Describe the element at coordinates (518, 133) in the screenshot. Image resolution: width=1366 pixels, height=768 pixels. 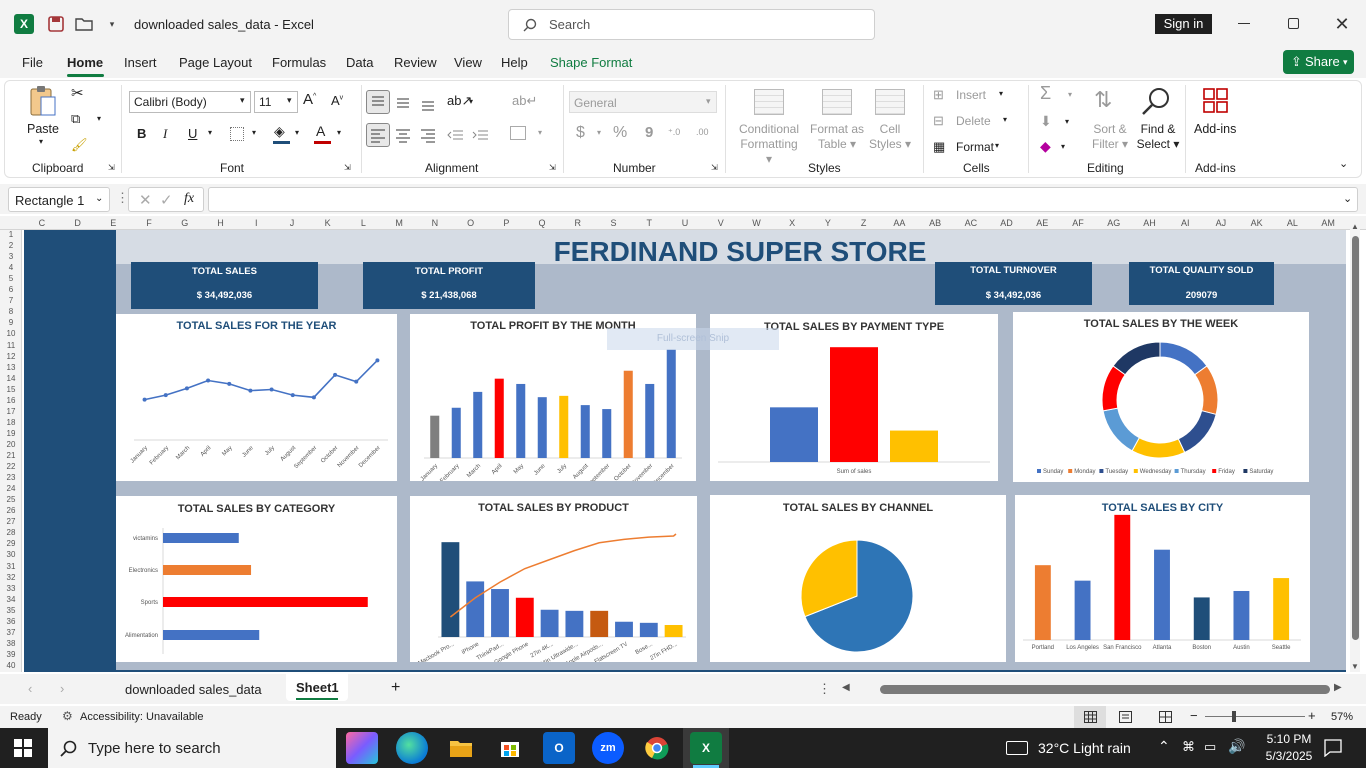
I see `merge-center-icon` at that location.